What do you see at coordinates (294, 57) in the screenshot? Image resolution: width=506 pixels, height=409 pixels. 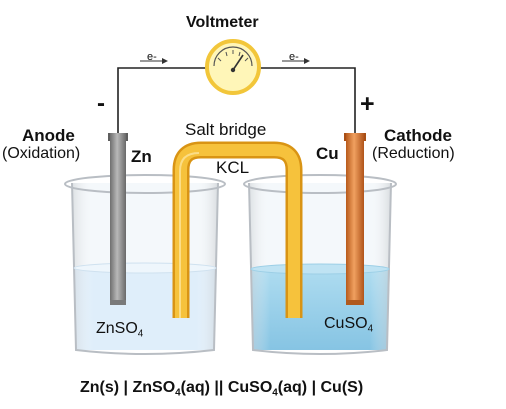 I see `electron-label-right: e-` at bounding box center [294, 57].